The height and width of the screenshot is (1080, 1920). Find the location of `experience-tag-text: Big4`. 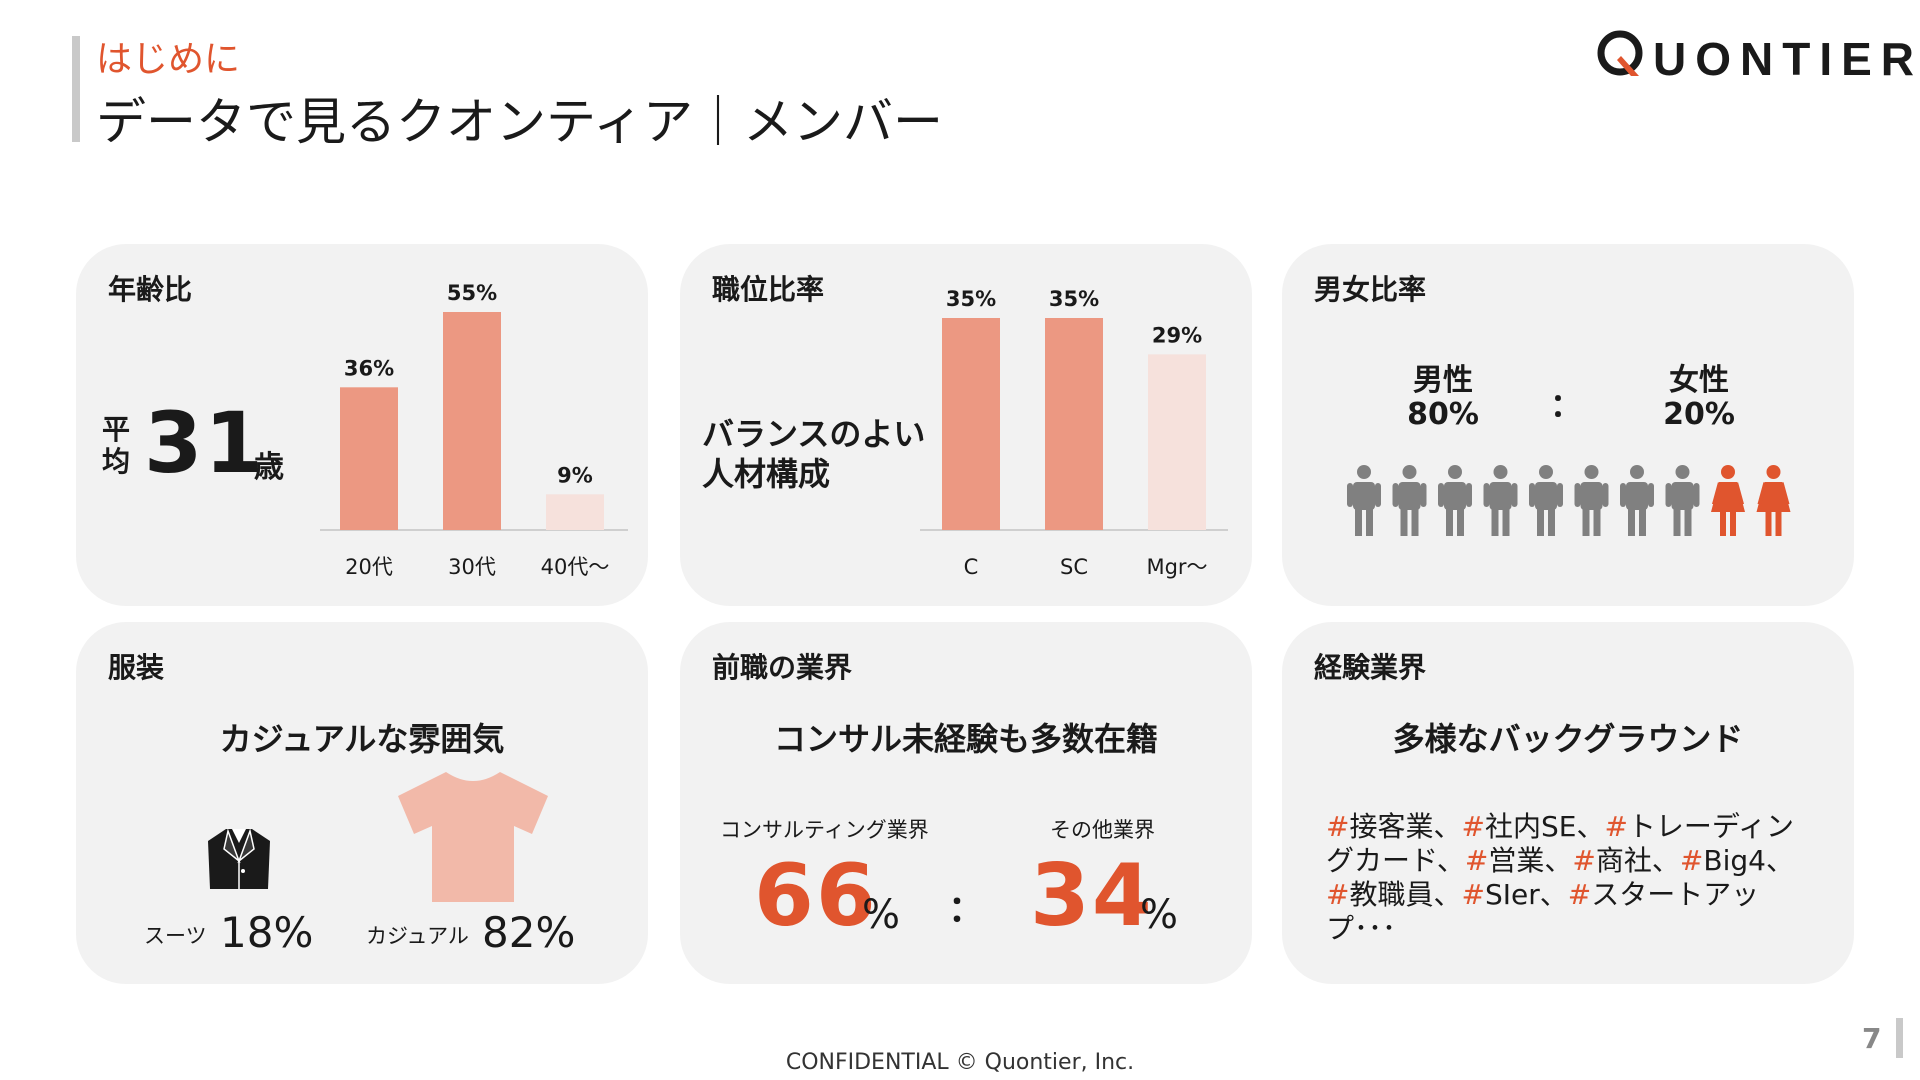

experience-tag-text: Big4 is located at coordinates (1734, 860).